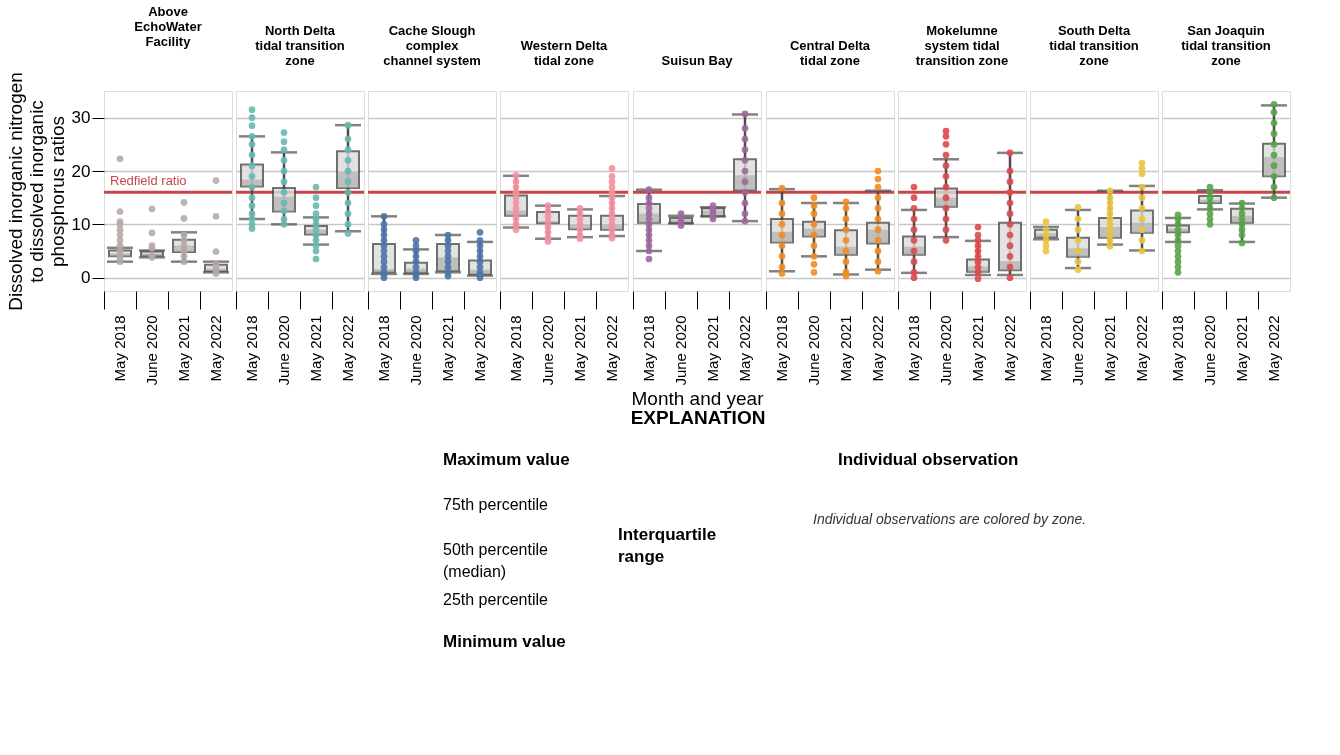 This screenshot has width=1340, height=755. What do you see at coordinates (1226, 45) in the screenshot?
I see `chart-title: San Joaquin tidal transition zone` at bounding box center [1226, 45].